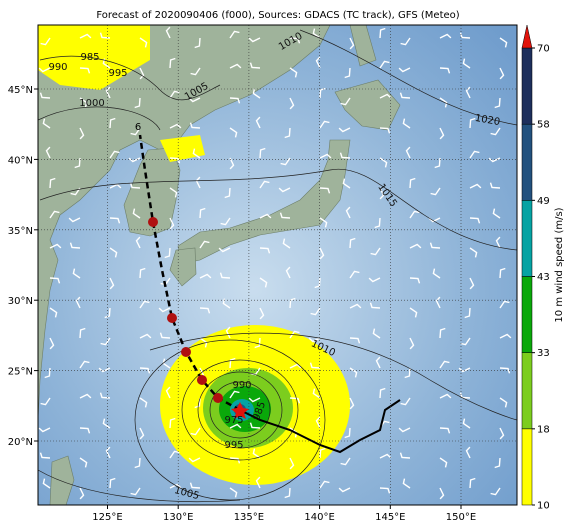 This screenshot has height=529, width=576. What do you see at coordinates (20, 442) in the screenshot?
I see `y-tick-label: 20°N` at bounding box center [20, 442].